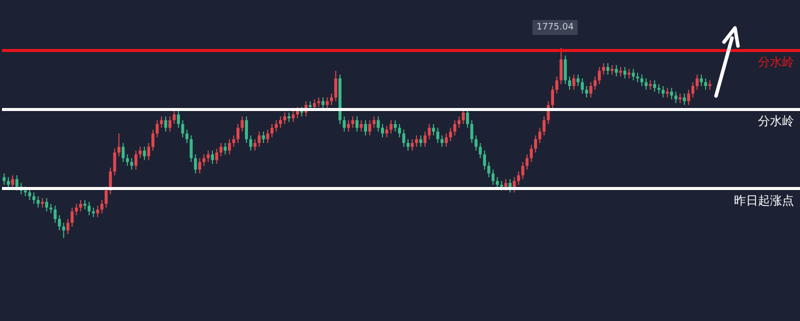 The height and width of the screenshot is (321, 800). I want to click on annotation: 1775.04, so click(555, 27).